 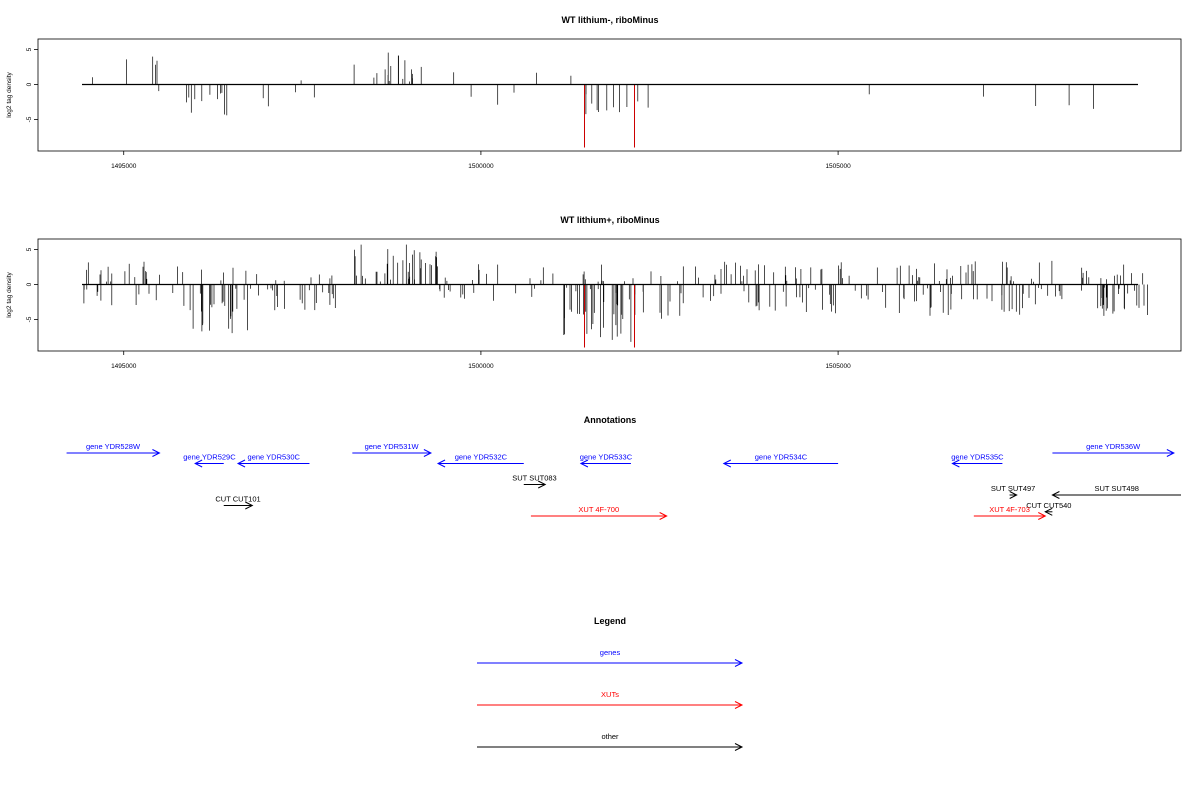 I want to click on annotation-label: gene YDR530C, so click(x=274, y=457).